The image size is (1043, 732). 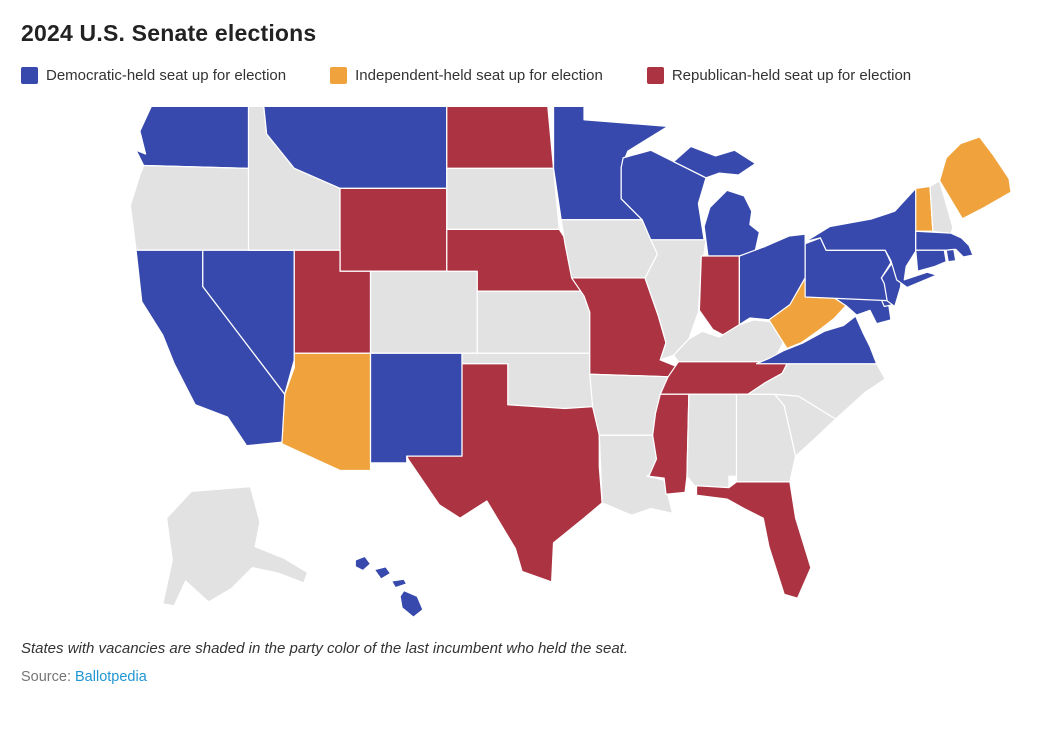 What do you see at coordinates (416, 408) in the screenshot?
I see `state-new-mexico: New Mexico` at bounding box center [416, 408].